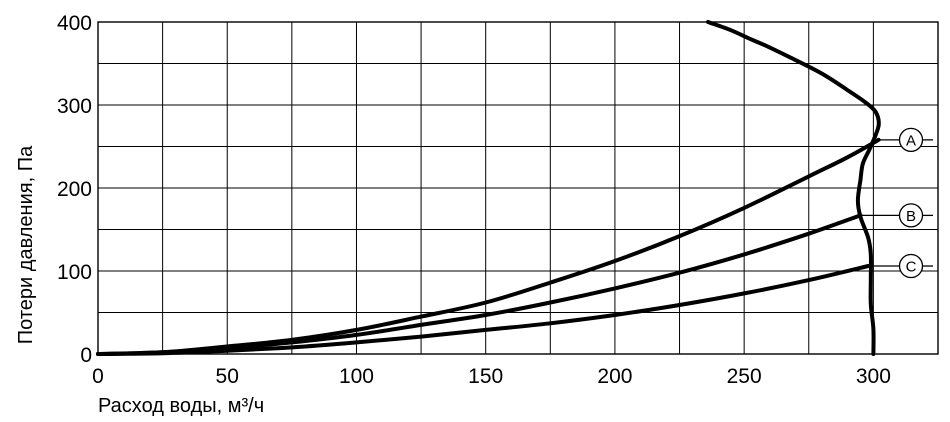 This screenshot has height=422, width=950. Describe the element at coordinates (74, 189) in the screenshot. I see `y-tick-label: 200` at that location.